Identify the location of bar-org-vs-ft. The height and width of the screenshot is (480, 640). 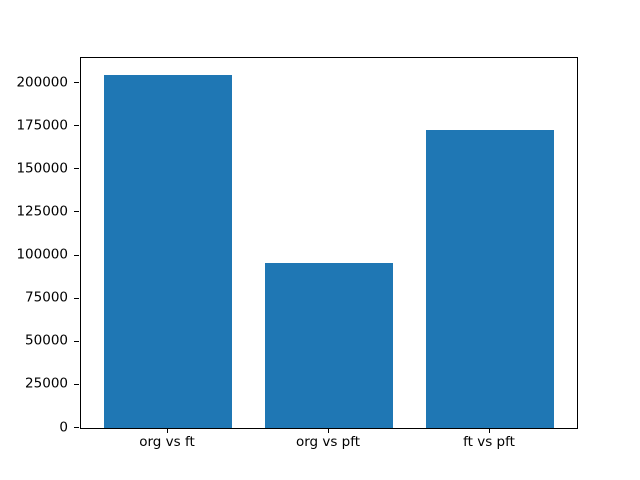
(168, 251).